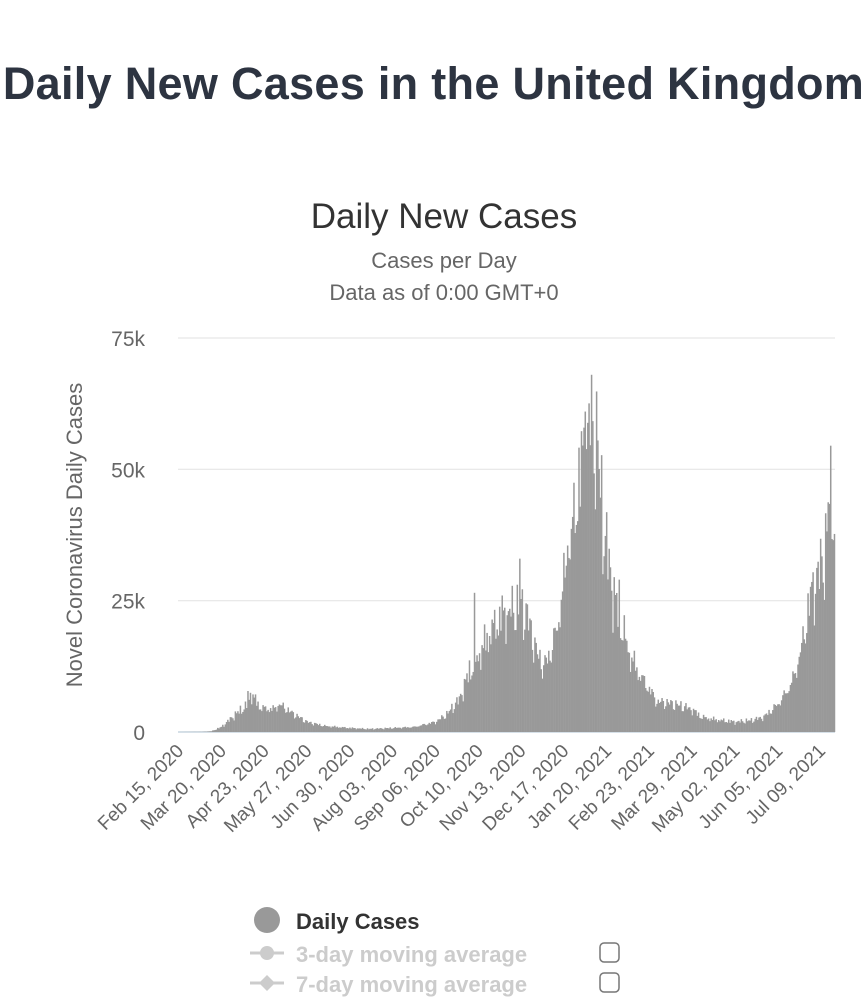 Image resolution: width=867 pixels, height=1000 pixels. I want to click on legend-marker-circle-icon, so click(267, 953).